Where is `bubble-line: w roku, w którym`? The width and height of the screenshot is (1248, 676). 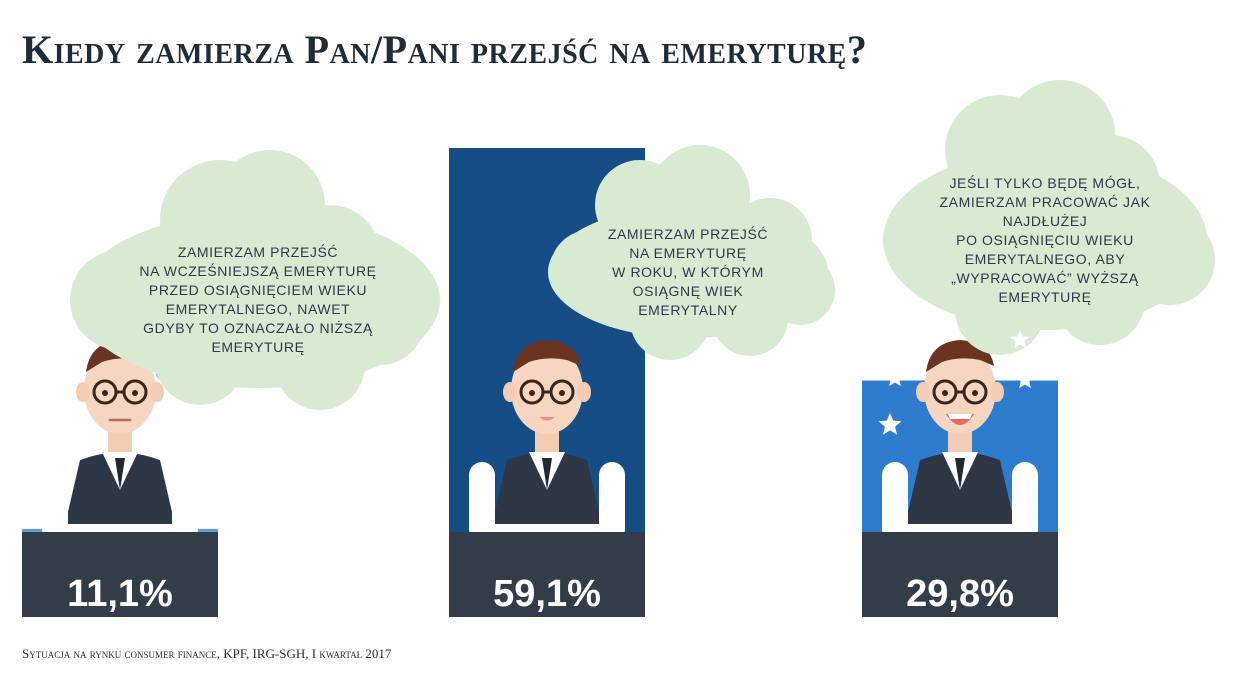 bubble-line: w roku, w którym is located at coordinates (688, 271).